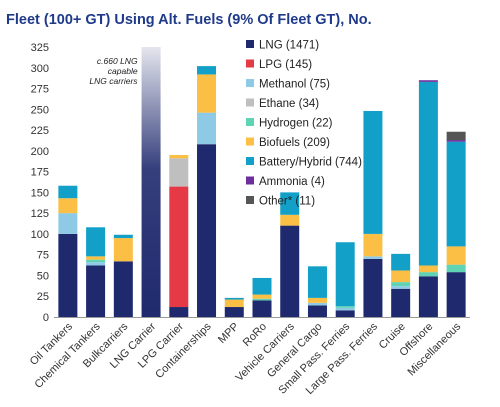 Image resolution: width=500 pixels, height=407 pixels. I want to click on legend-label: Ethane (34), so click(289, 104).